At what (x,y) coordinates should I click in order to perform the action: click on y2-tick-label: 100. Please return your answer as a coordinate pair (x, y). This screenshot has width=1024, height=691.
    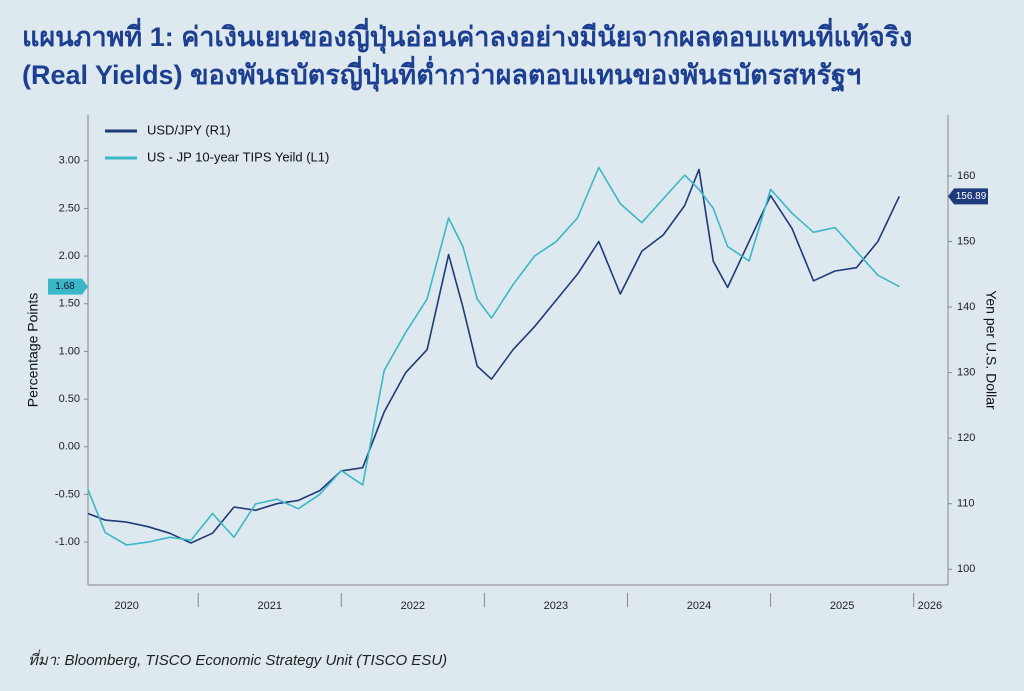
    Looking at the image, I should click on (966, 569).